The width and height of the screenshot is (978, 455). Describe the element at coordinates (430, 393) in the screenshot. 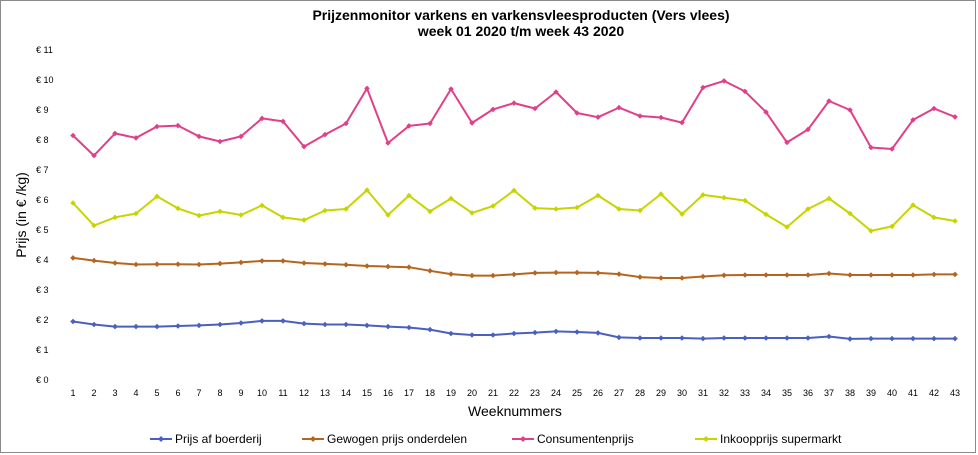

I see `x-tick-label: 18` at that location.